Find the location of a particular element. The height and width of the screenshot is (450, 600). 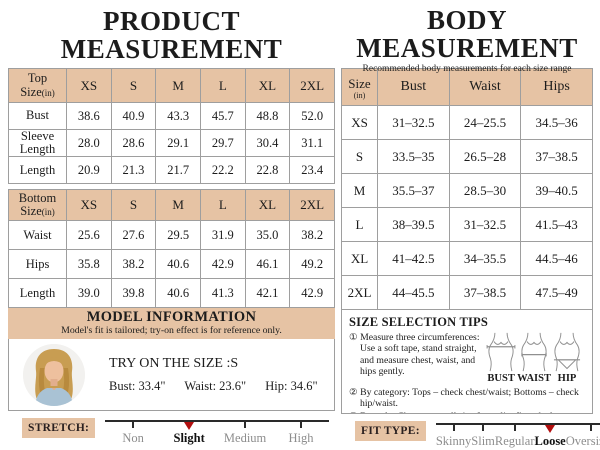

model-bust: Bust: 33.4" is located at coordinates (137, 385).